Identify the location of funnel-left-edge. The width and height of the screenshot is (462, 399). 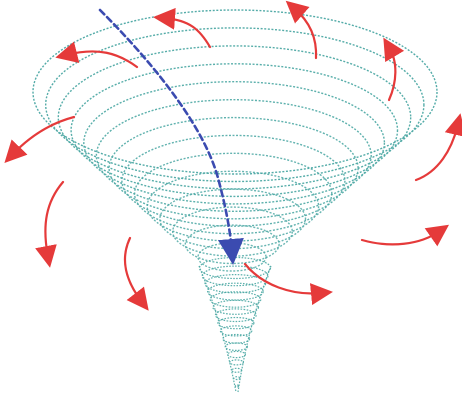
(217, 329).